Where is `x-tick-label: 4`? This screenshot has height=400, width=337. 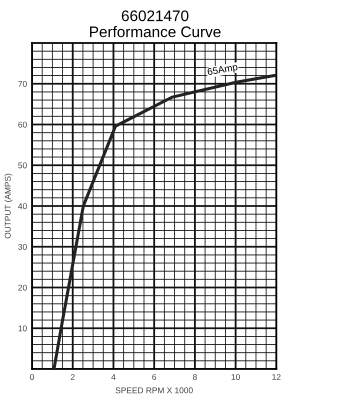 x-tick-label: 4 is located at coordinates (113, 377).